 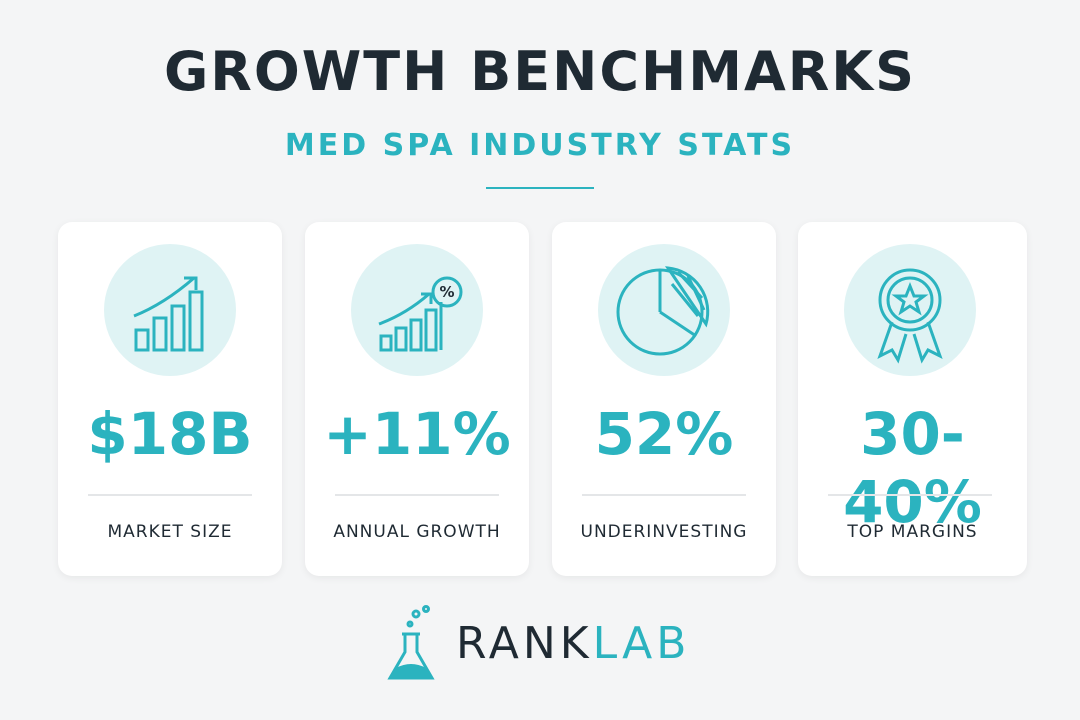 I want to click on brand-left: RANK, so click(x=524, y=643).